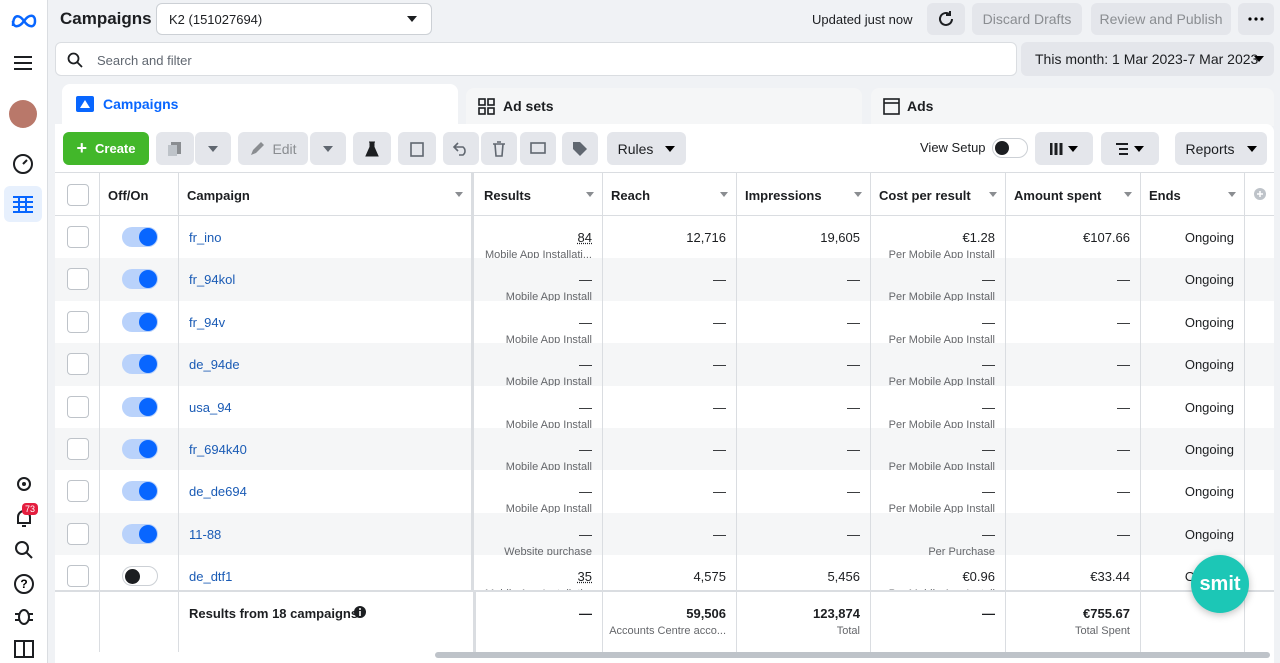 The width and height of the screenshot is (1280, 663). What do you see at coordinates (23, 63) in the screenshot?
I see `menu-icon` at bounding box center [23, 63].